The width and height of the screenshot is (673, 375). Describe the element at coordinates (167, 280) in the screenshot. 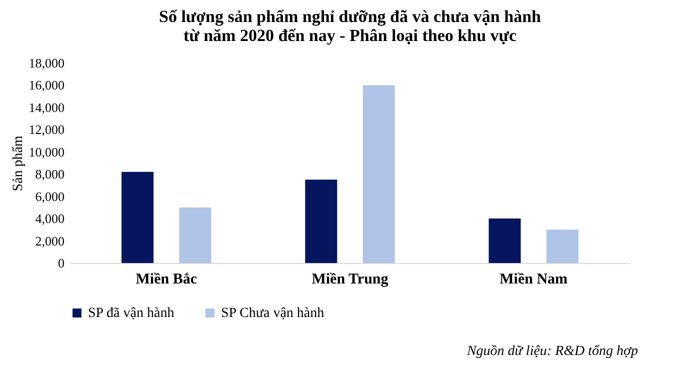

I see `x-tick-label: Miền Bắc` at that location.